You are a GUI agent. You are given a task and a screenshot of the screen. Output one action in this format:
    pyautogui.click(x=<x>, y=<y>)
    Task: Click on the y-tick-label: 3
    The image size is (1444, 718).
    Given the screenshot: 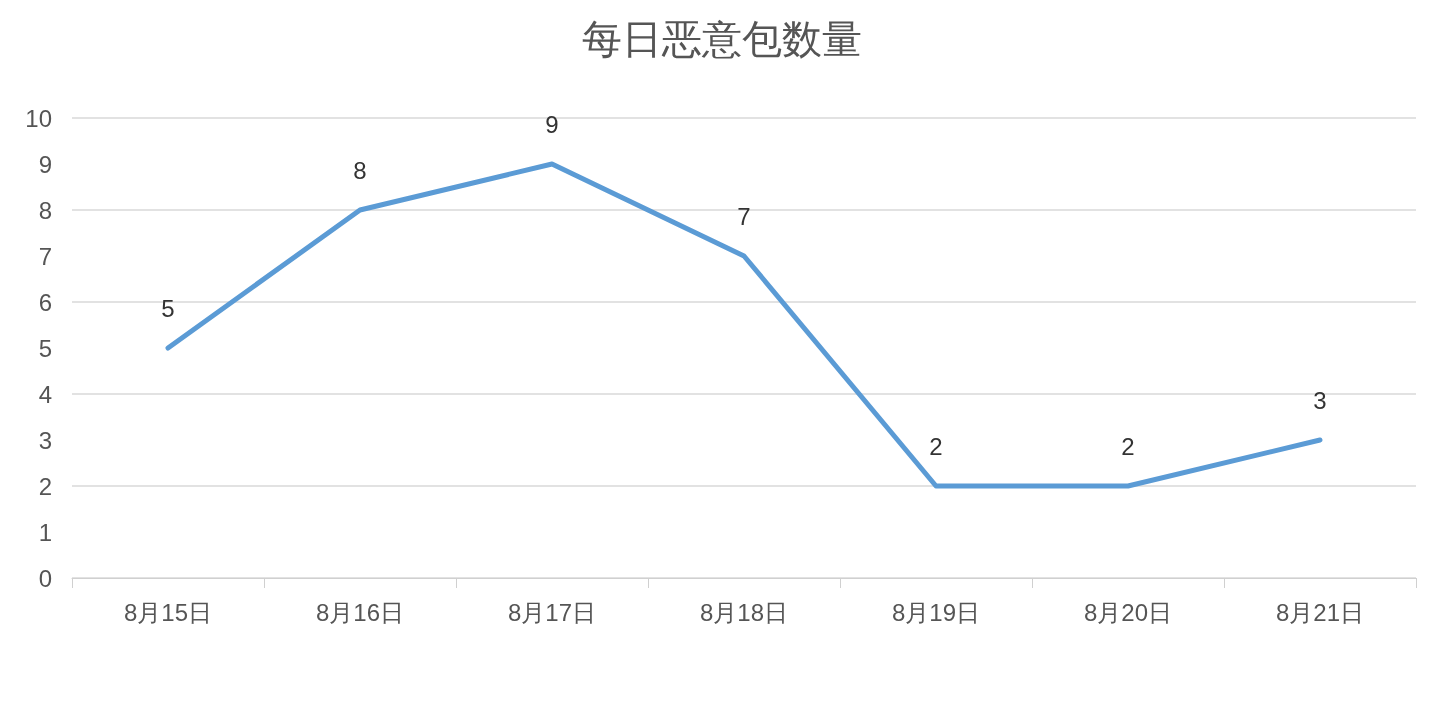 What is the action you would take?
    pyautogui.click(x=45, y=440)
    